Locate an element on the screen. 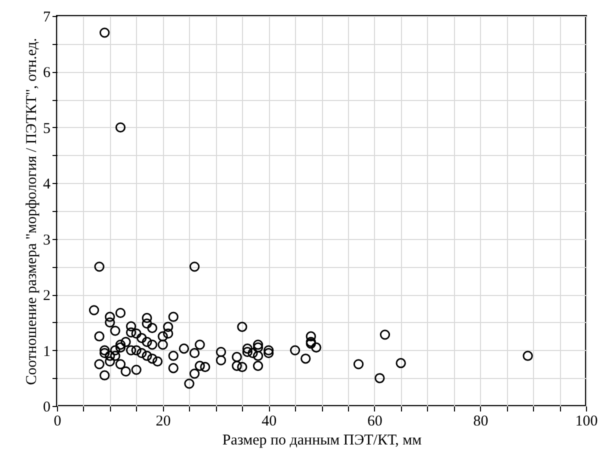  x-tick-label: 0 is located at coordinates (58, 422).